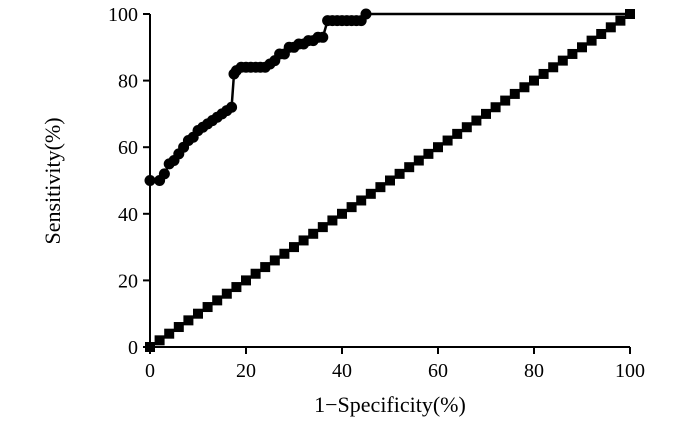 The height and width of the screenshot is (426, 700). What do you see at coordinates (342, 371) in the screenshot?
I see `x-tick-label: 40` at bounding box center [342, 371].